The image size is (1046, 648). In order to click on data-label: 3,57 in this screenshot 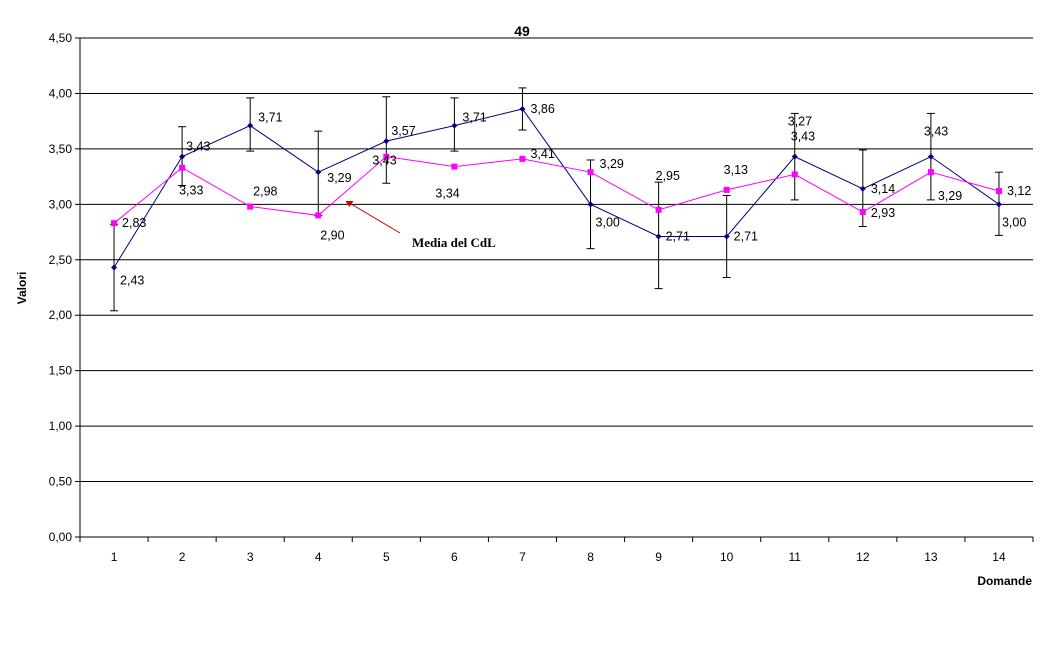, I will do `click(403, 131)`.